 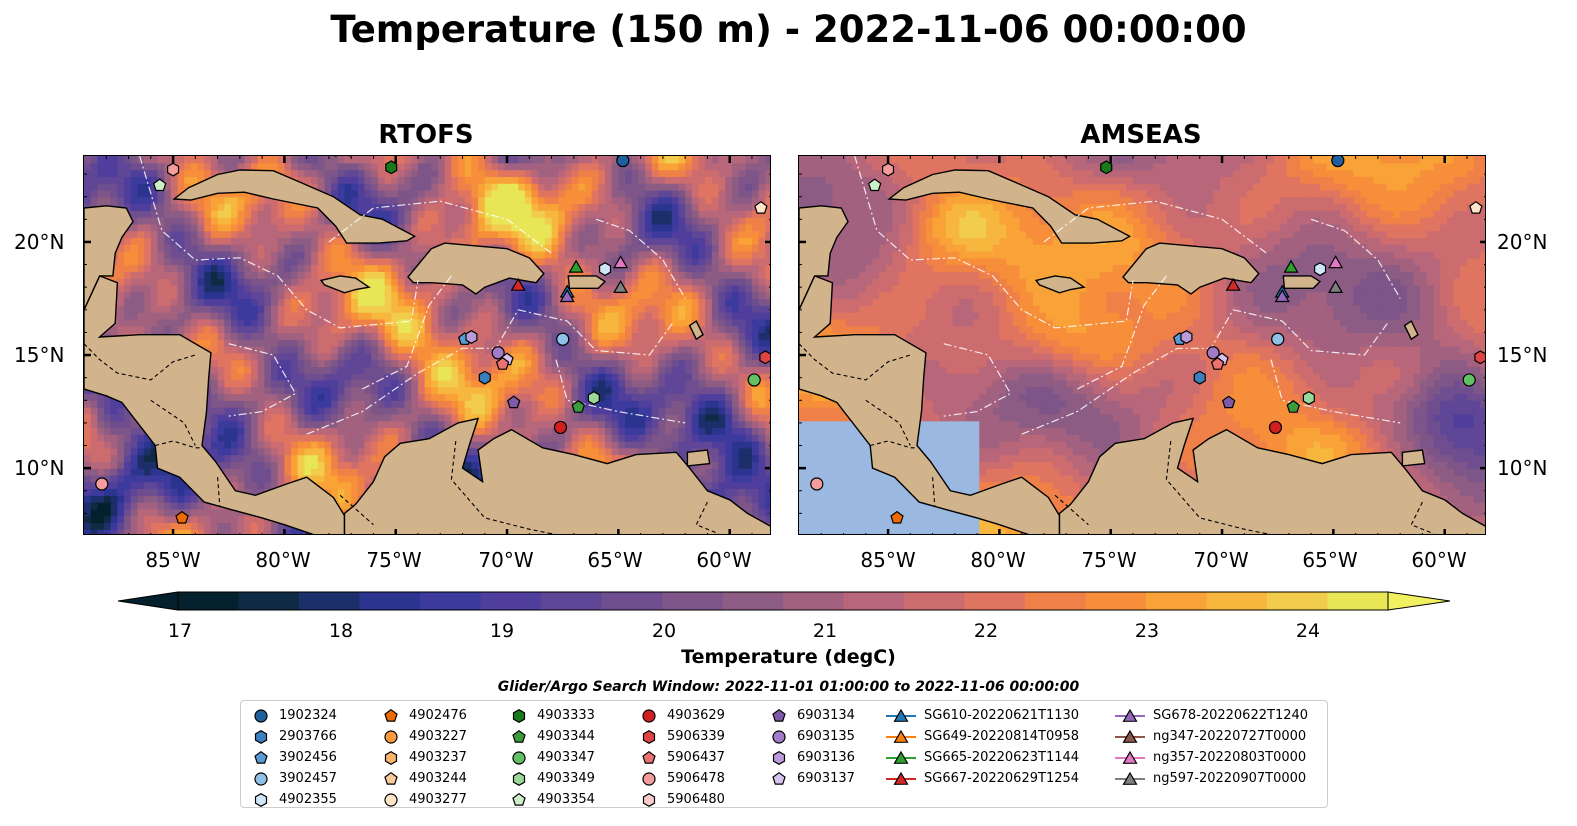 What do you see at coordinates (173, 560) in the screenshot?
I see `lon-label-85-rtofs: 85°W` at bounding box center [173, 560].